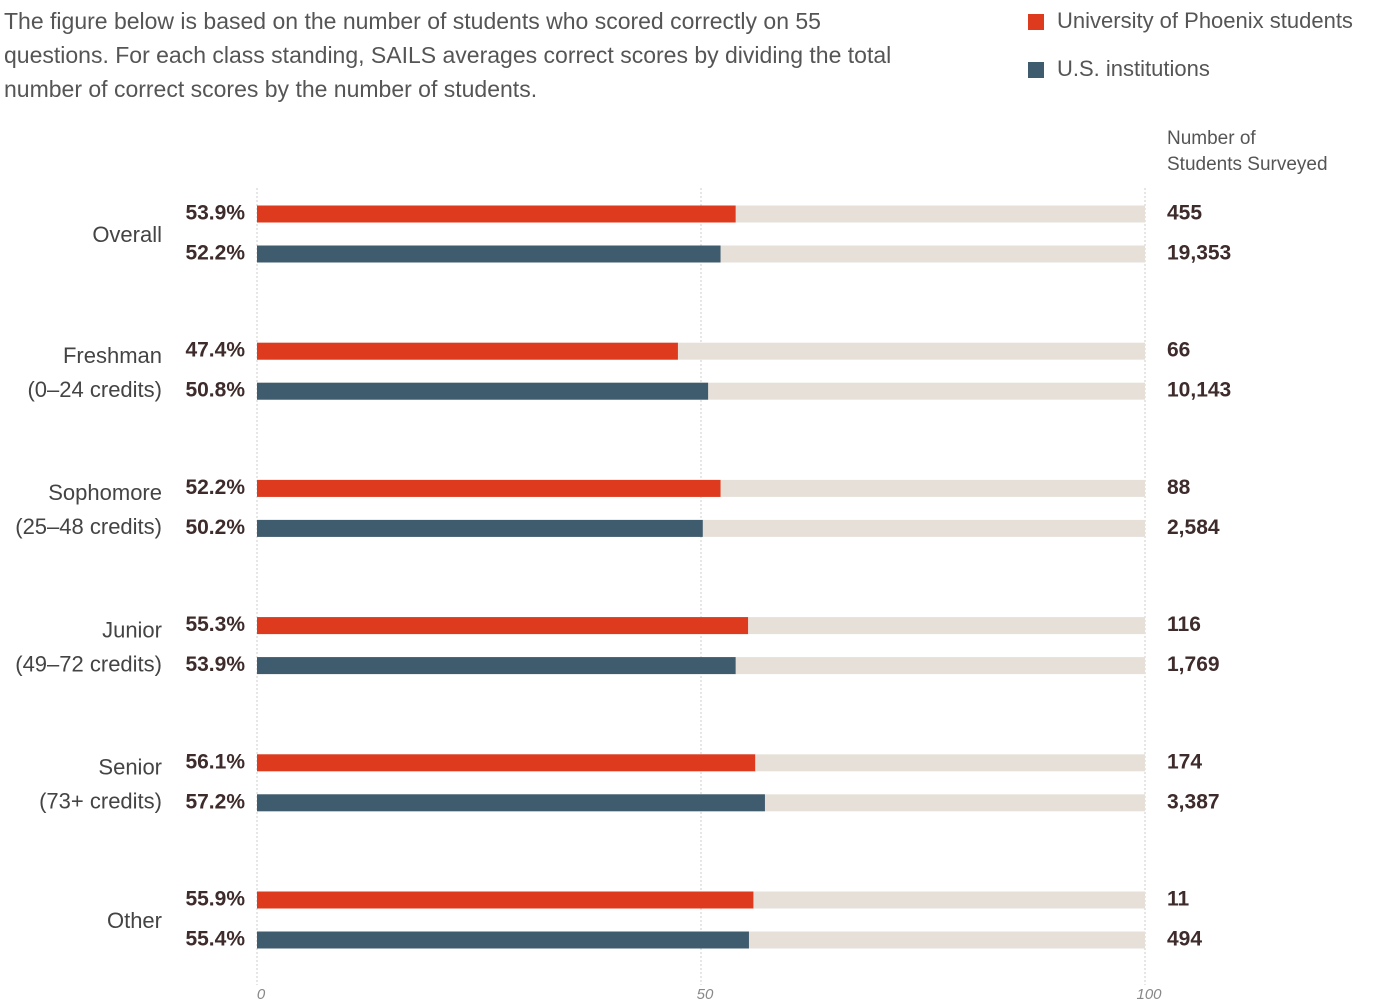 This screenshot has width=1382, height=1005. I want to click on count-label: 19,353, so click(1199, 253).